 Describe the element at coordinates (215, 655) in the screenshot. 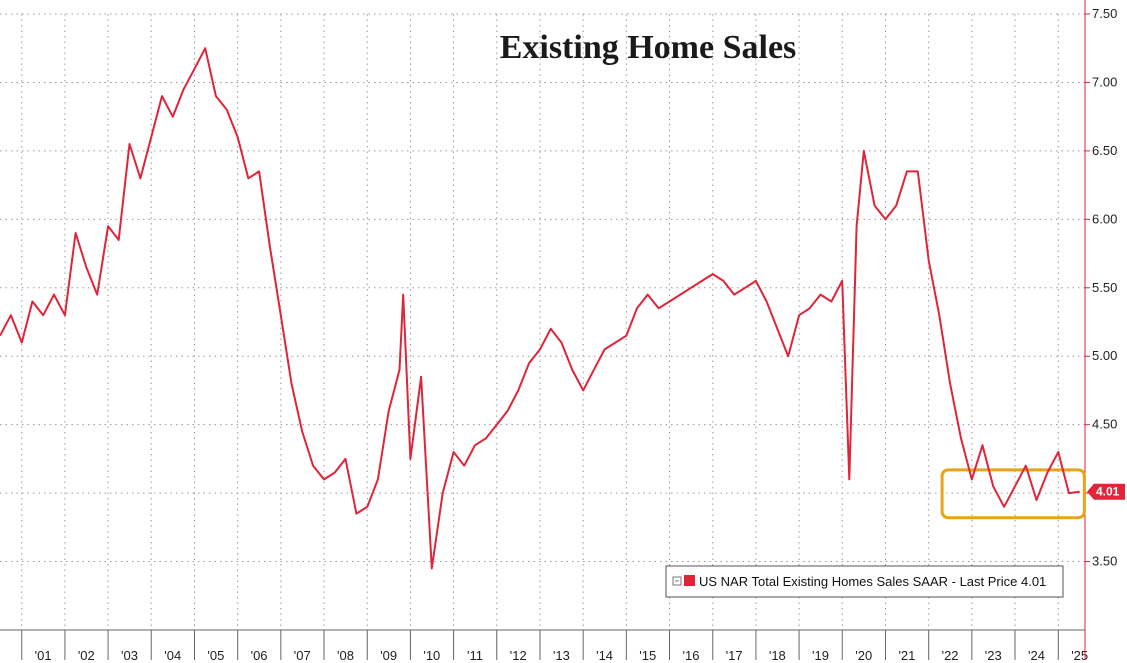

I see `x-tick-label: '05` at that location.